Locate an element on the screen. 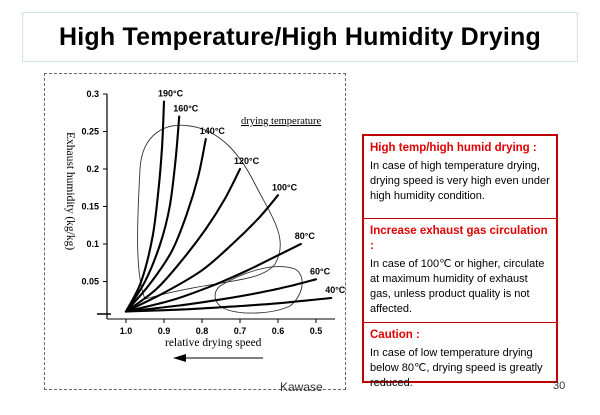  series-label: 100°C is located at coordinates (285, 187).